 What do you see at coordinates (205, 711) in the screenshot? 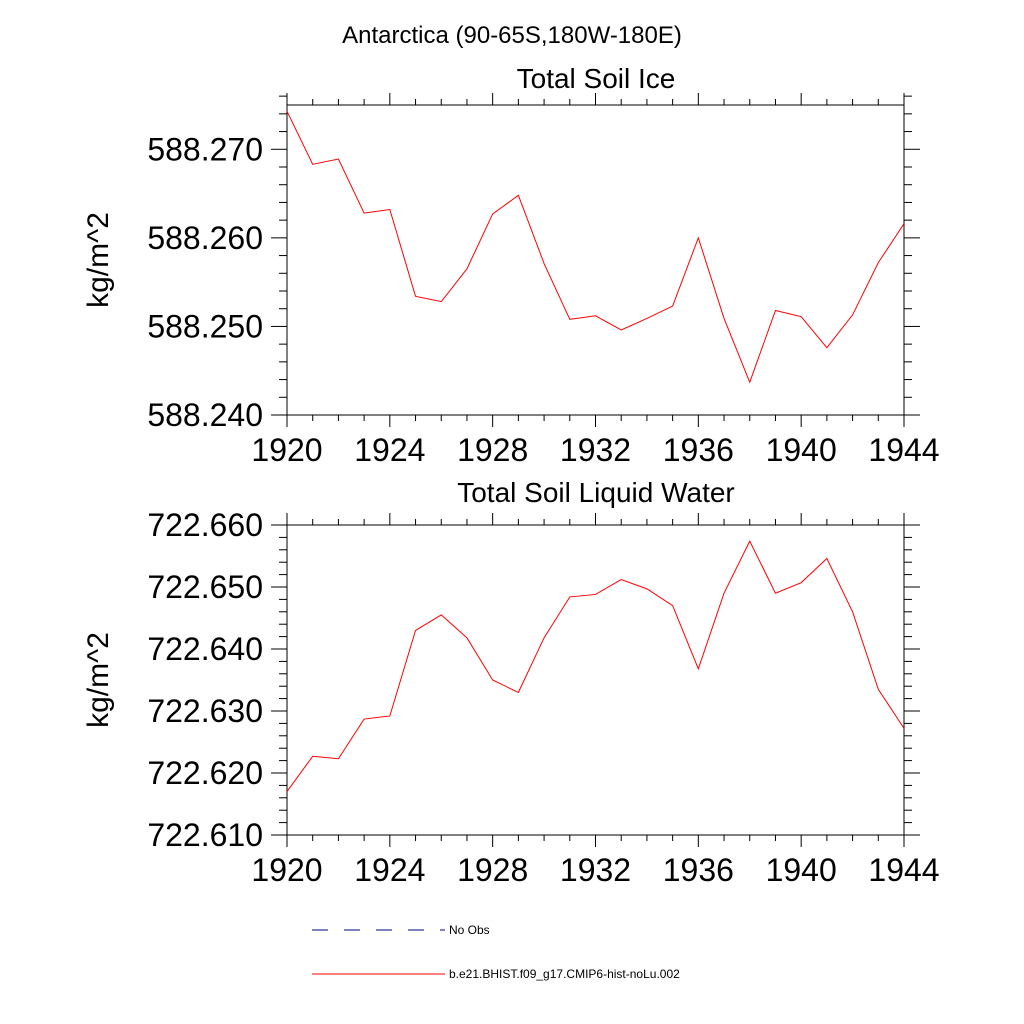
I see `y-tick-label: 722.630` at bounding box center [205, 711].